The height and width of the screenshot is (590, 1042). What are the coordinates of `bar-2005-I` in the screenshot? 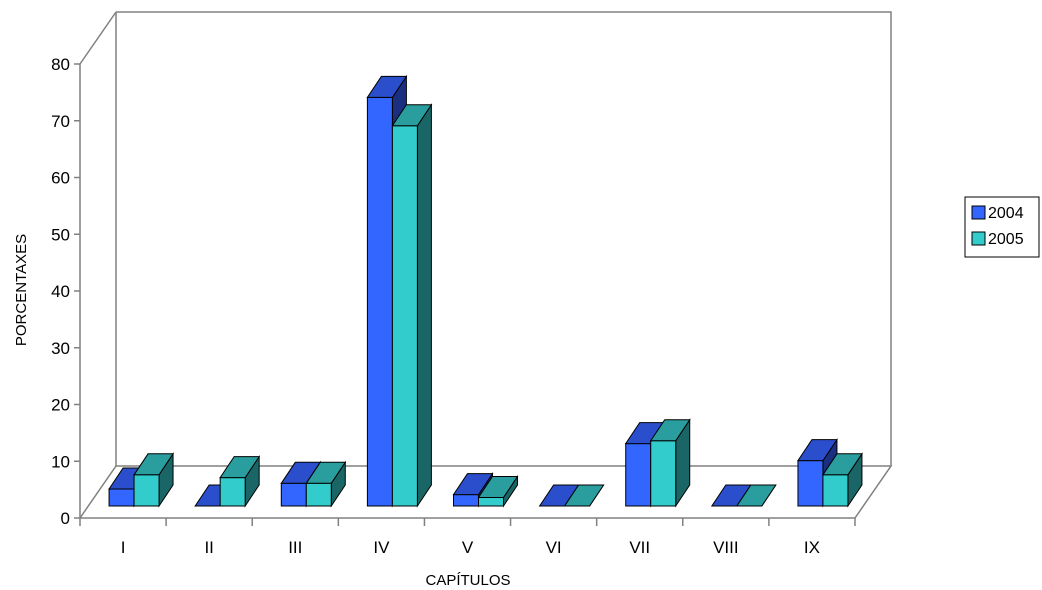 It's located at (153, 480).